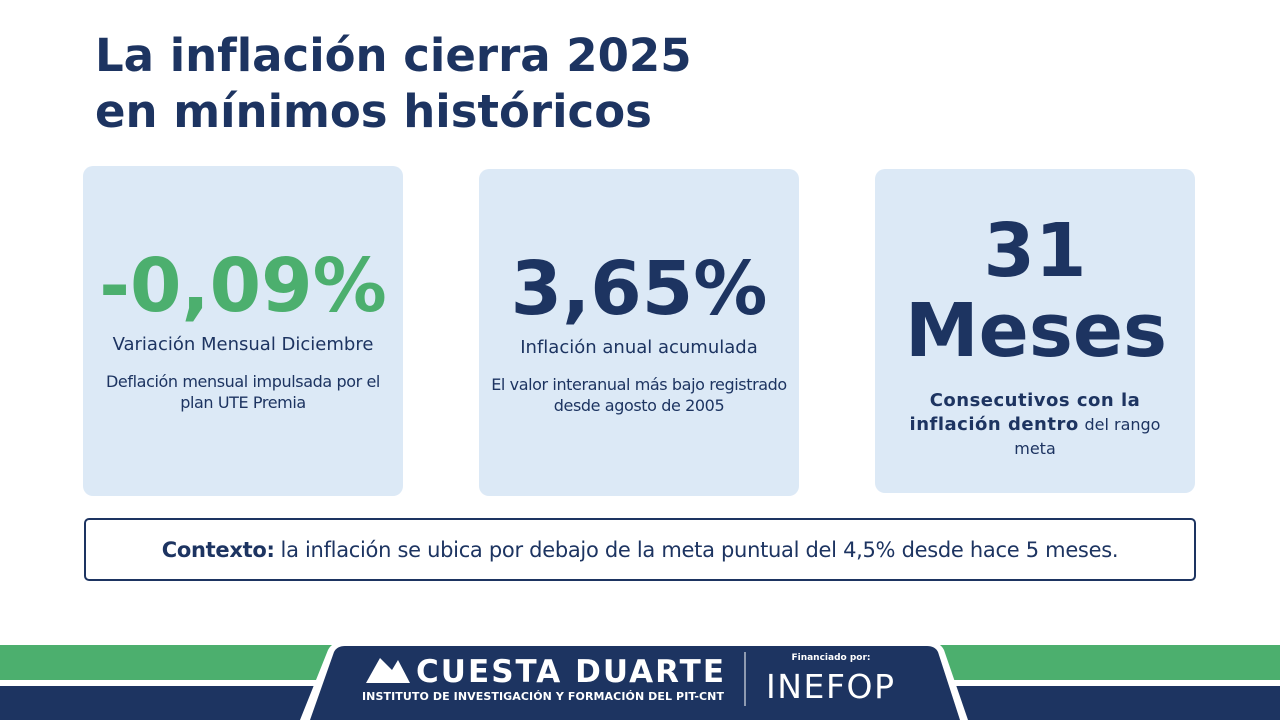 This screenshot has height=720, width=1280. Describe the element at coordinates (830, 658) in the screenshot. I see `funded-by: Financiado por:` at that location.